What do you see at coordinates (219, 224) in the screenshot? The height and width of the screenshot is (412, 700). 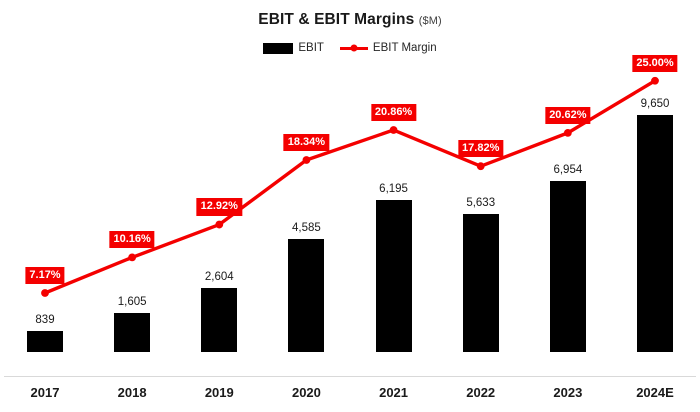 I see `ebit-margin-marker-2019` at bounding box center [219, 224].